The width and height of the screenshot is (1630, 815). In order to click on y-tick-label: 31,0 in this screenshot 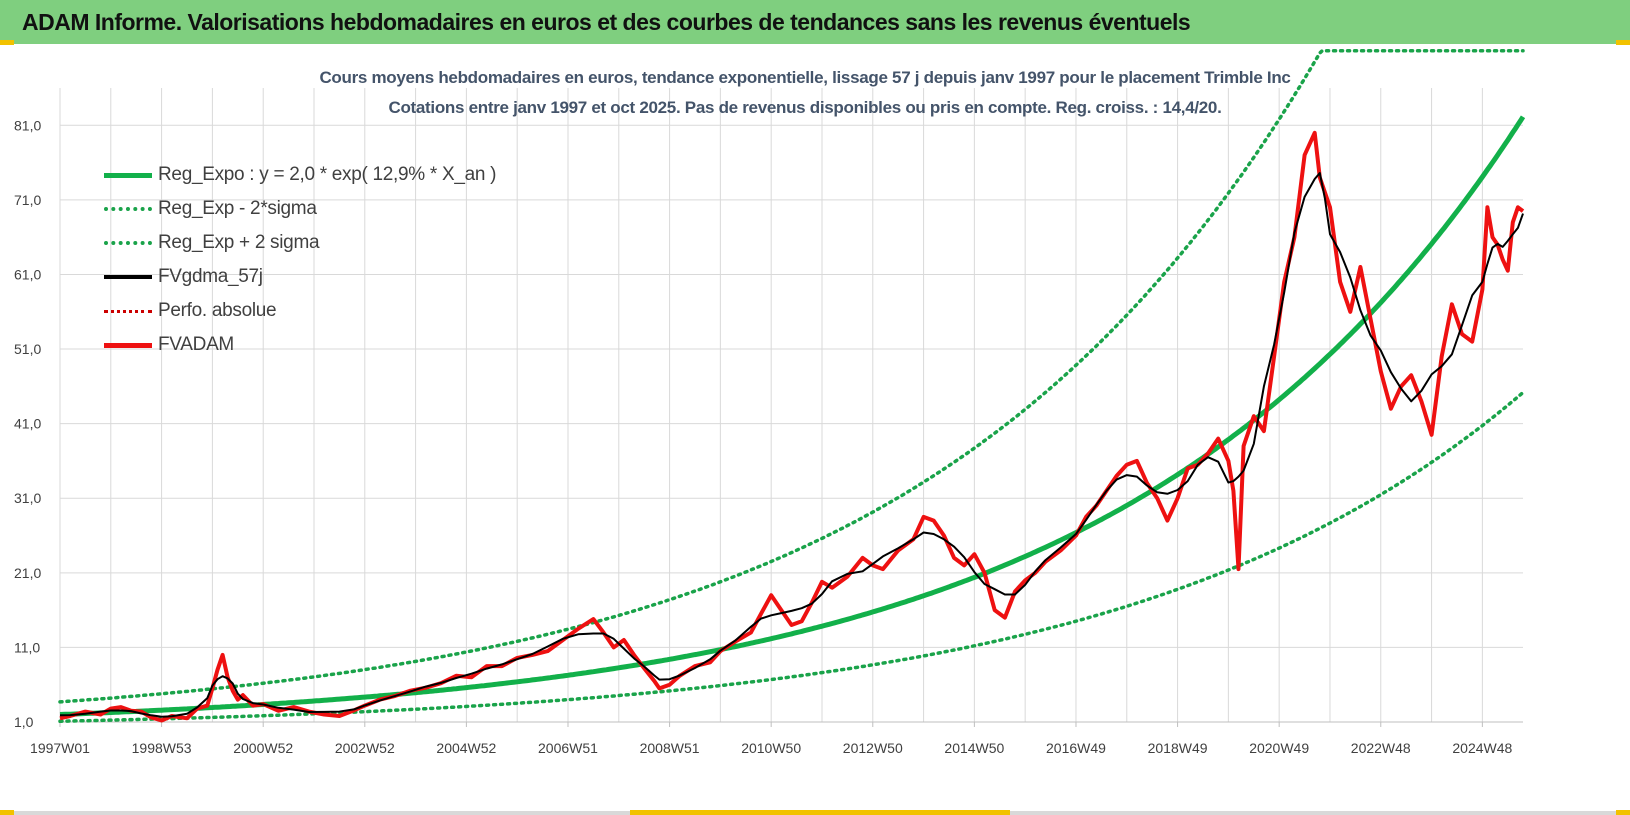, I will do `click(27, 498)`.